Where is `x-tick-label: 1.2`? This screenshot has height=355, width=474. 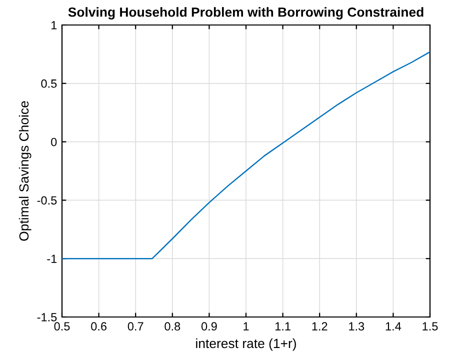 x-tick-label: 1.2 is located at coordinates (320, 326).